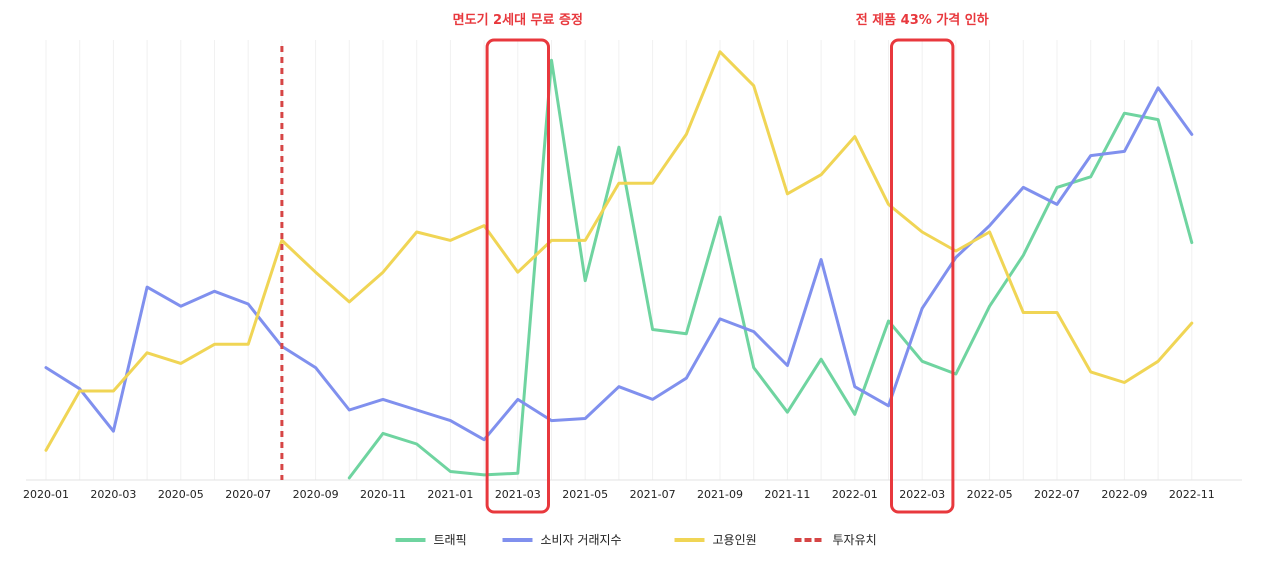 The image size is (1280, 564). Describe the element at coordinates (735, 540) in the screenshot. I see `legend-label: 고용인원` at that location.